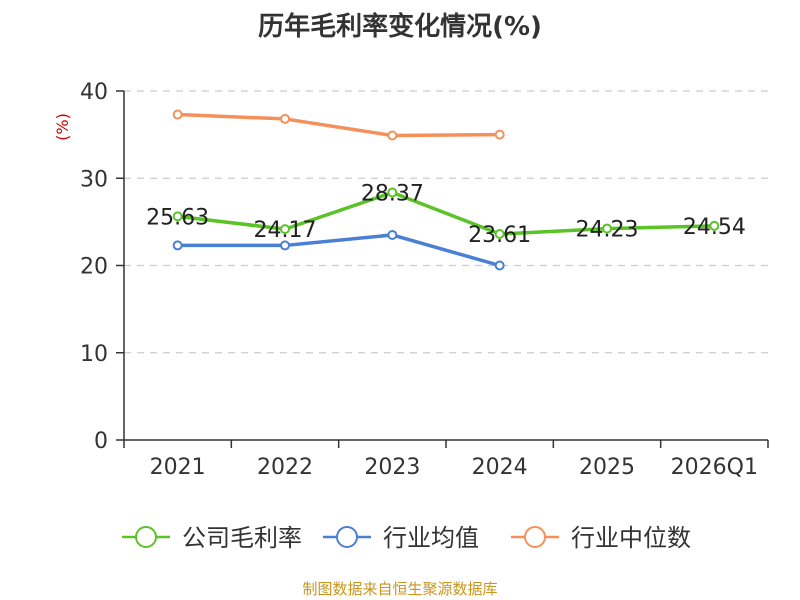  What do you see at coordinates (400, 589) in the screenshot?
I see `source-note: 制图数据来自恒生聚源数据库` at bounding box center [400, 589].